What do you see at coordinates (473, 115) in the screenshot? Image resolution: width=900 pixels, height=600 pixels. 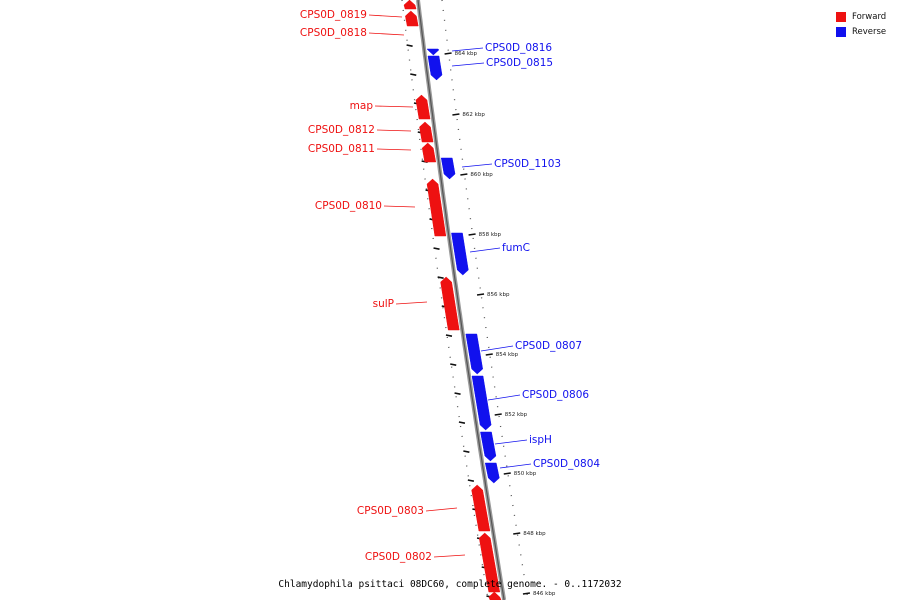 I see `kbp-label: 862 kbp` at bounding box center [473, 115].